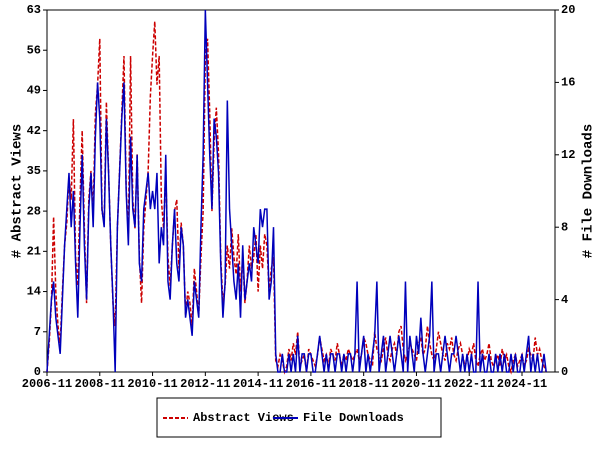  I want to click on y-axis-label: # Abstract Views, so click(18, 191).